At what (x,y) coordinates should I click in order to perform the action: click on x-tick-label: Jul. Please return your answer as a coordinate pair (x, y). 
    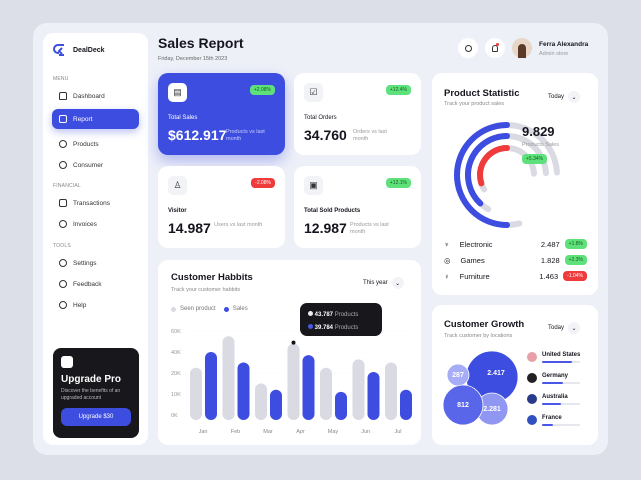
    Looking at the image, I should click on (397, 432).